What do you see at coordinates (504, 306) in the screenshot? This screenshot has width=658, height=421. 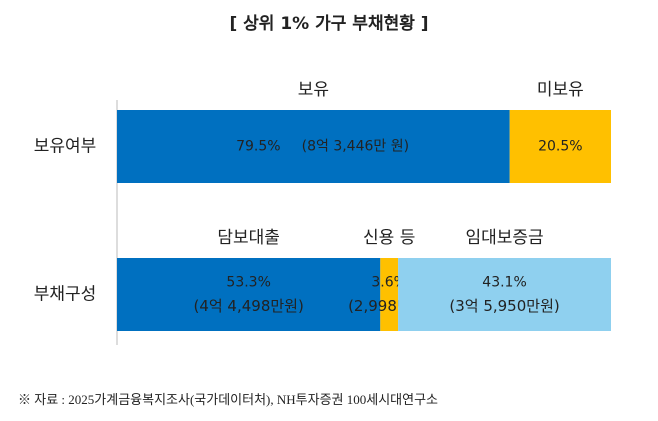 I see `amount-label: (3억 5,950만원)` at bounding box center [504, 306].